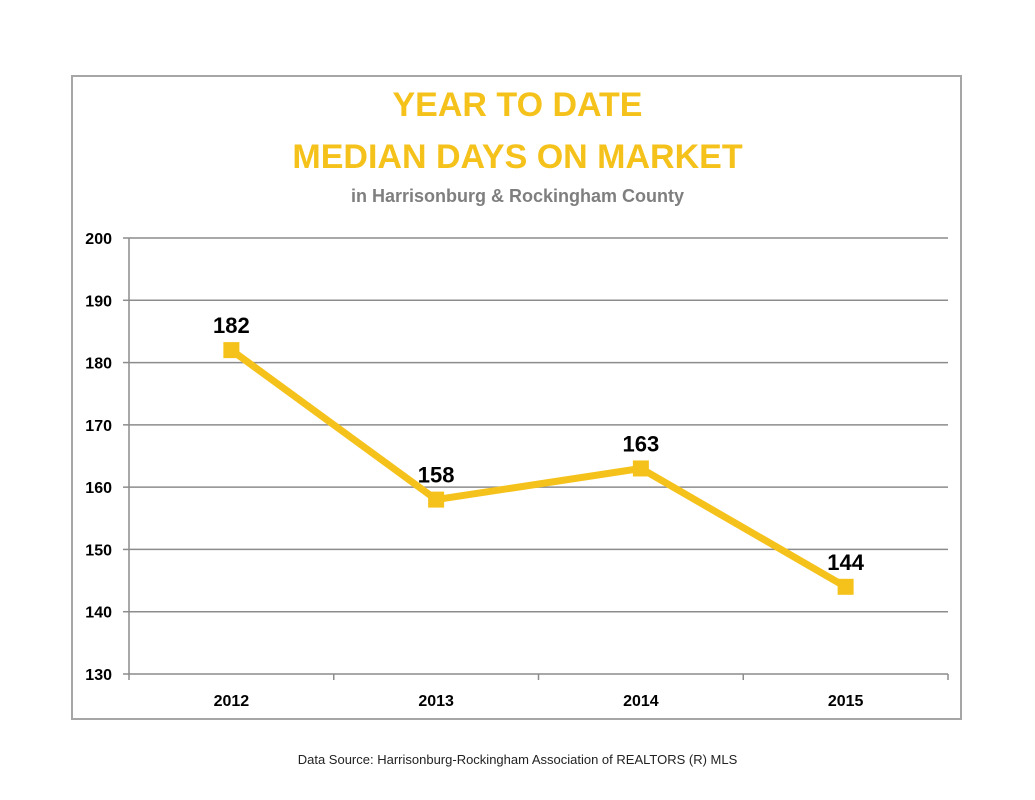 The image size is (1035, 800). What do you see at coordinates (232, 701) in the screenshot?
I see `x-tick-label: 2012` at bounding box center [232, 701].